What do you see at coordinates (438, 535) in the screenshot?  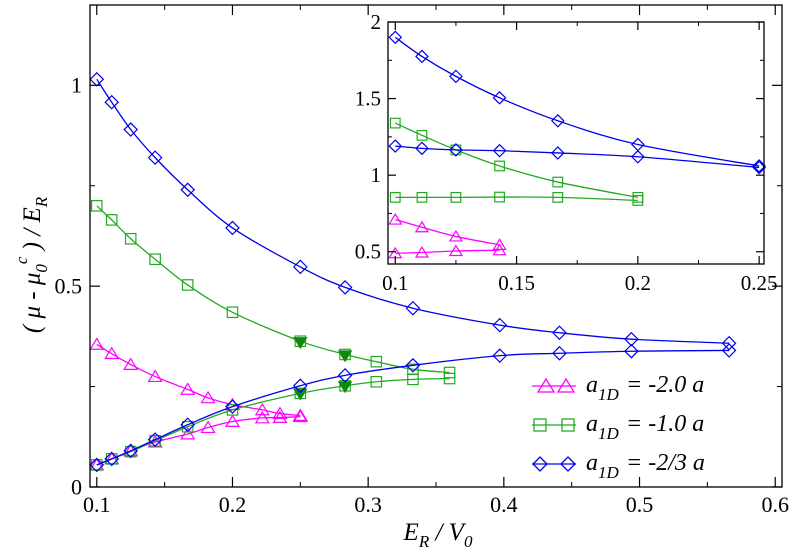 I see `x-axis-label: ER / V0` at bounding box center [438, 535].